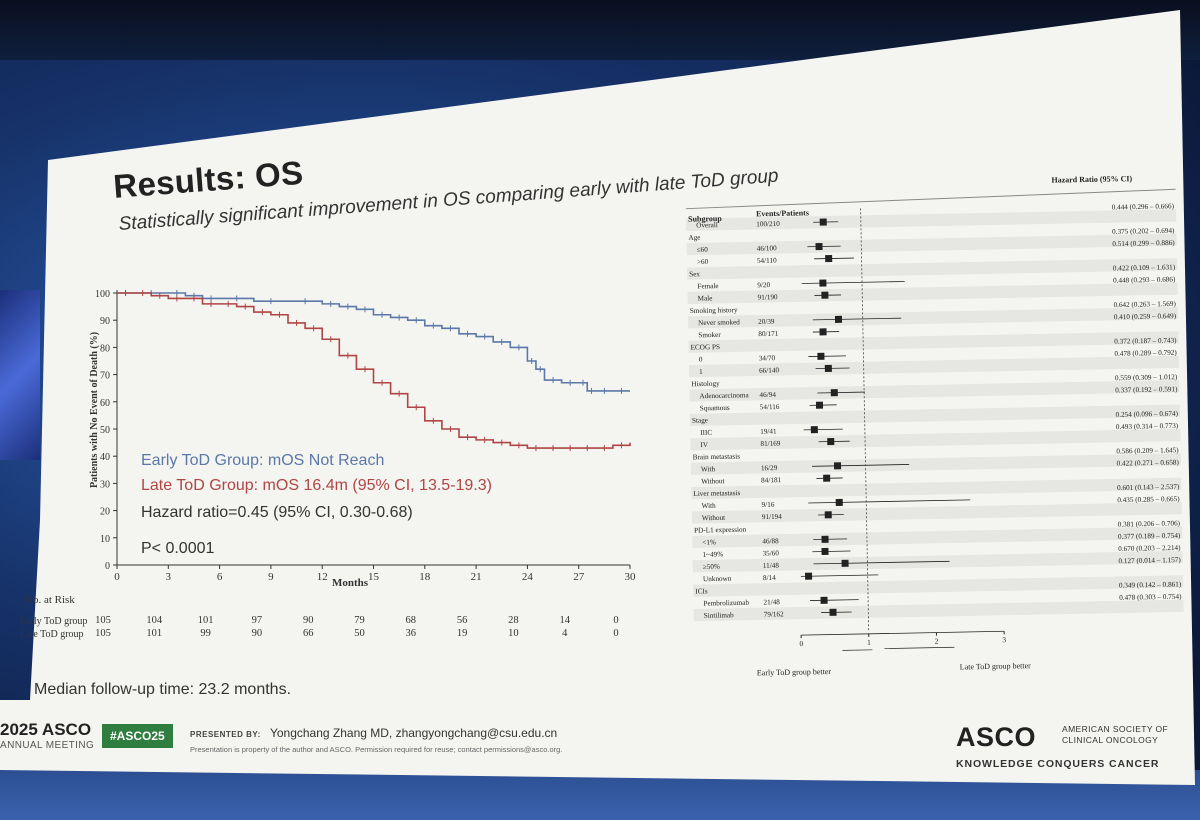 The image size is (1200, 820). What do you see at coordinates (359, 633) in the screenshot?
I see `risk-value: 50` at bounding box center [359, 633].